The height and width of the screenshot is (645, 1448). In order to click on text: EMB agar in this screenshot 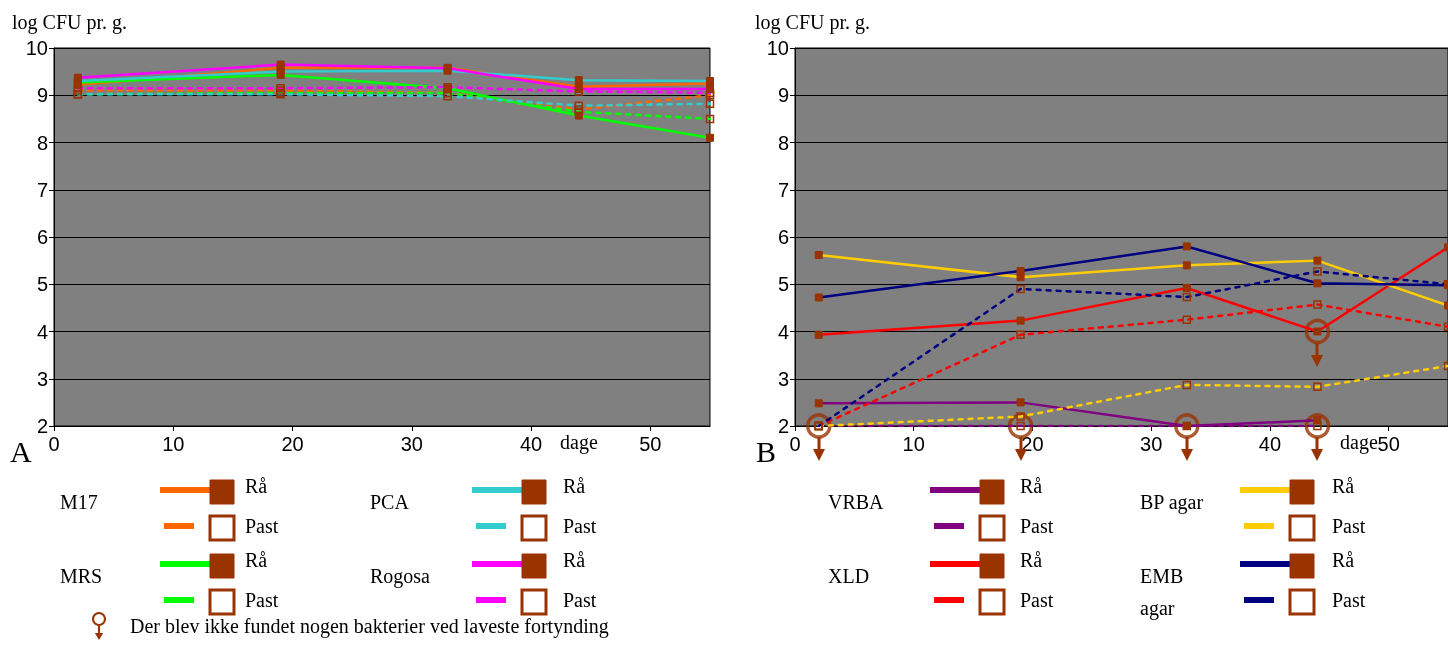, I will do `click(1164, 592)`.